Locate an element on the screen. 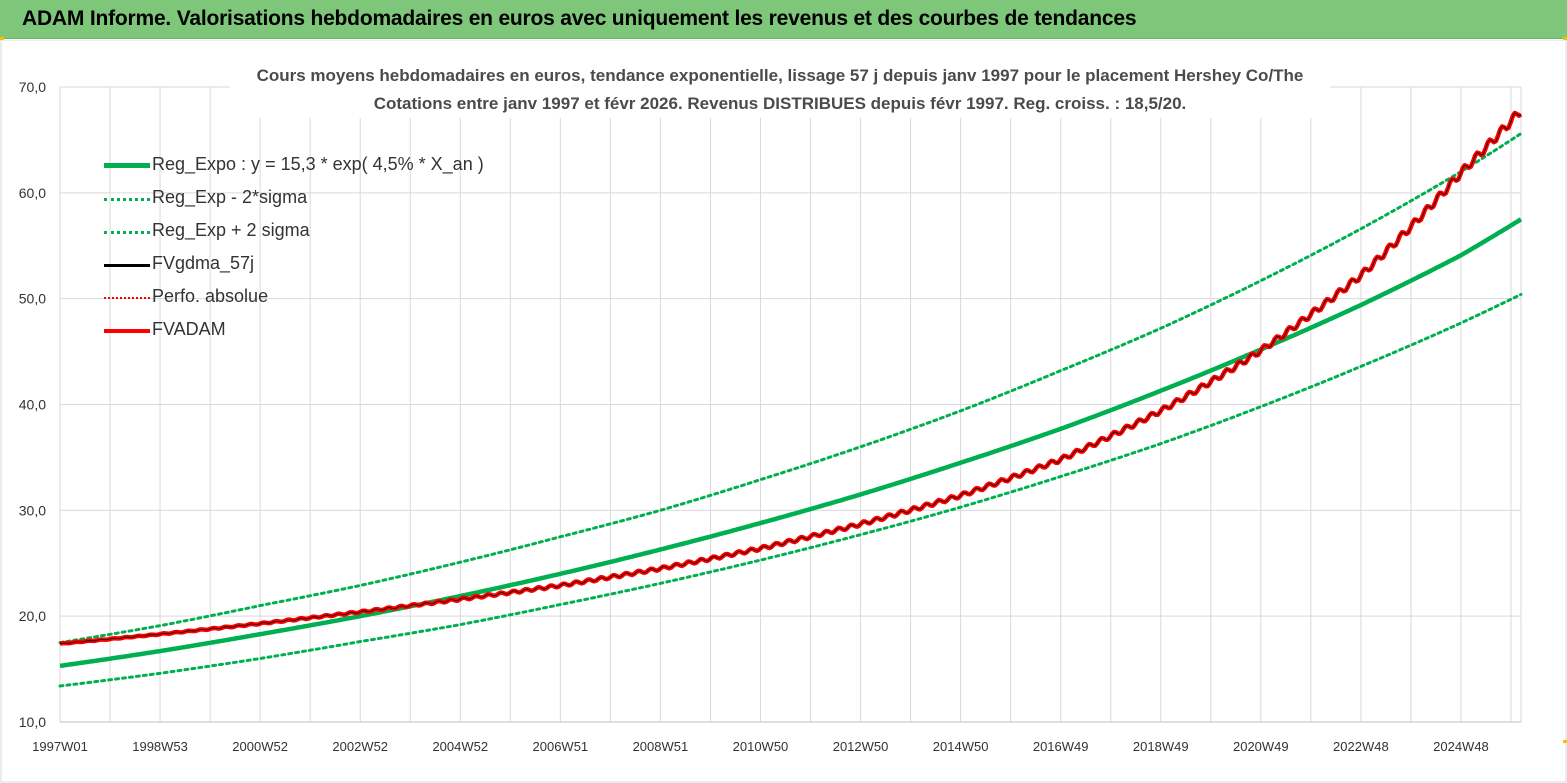  x-tick-label: 1998W53 is located at coordinates (160, 746).